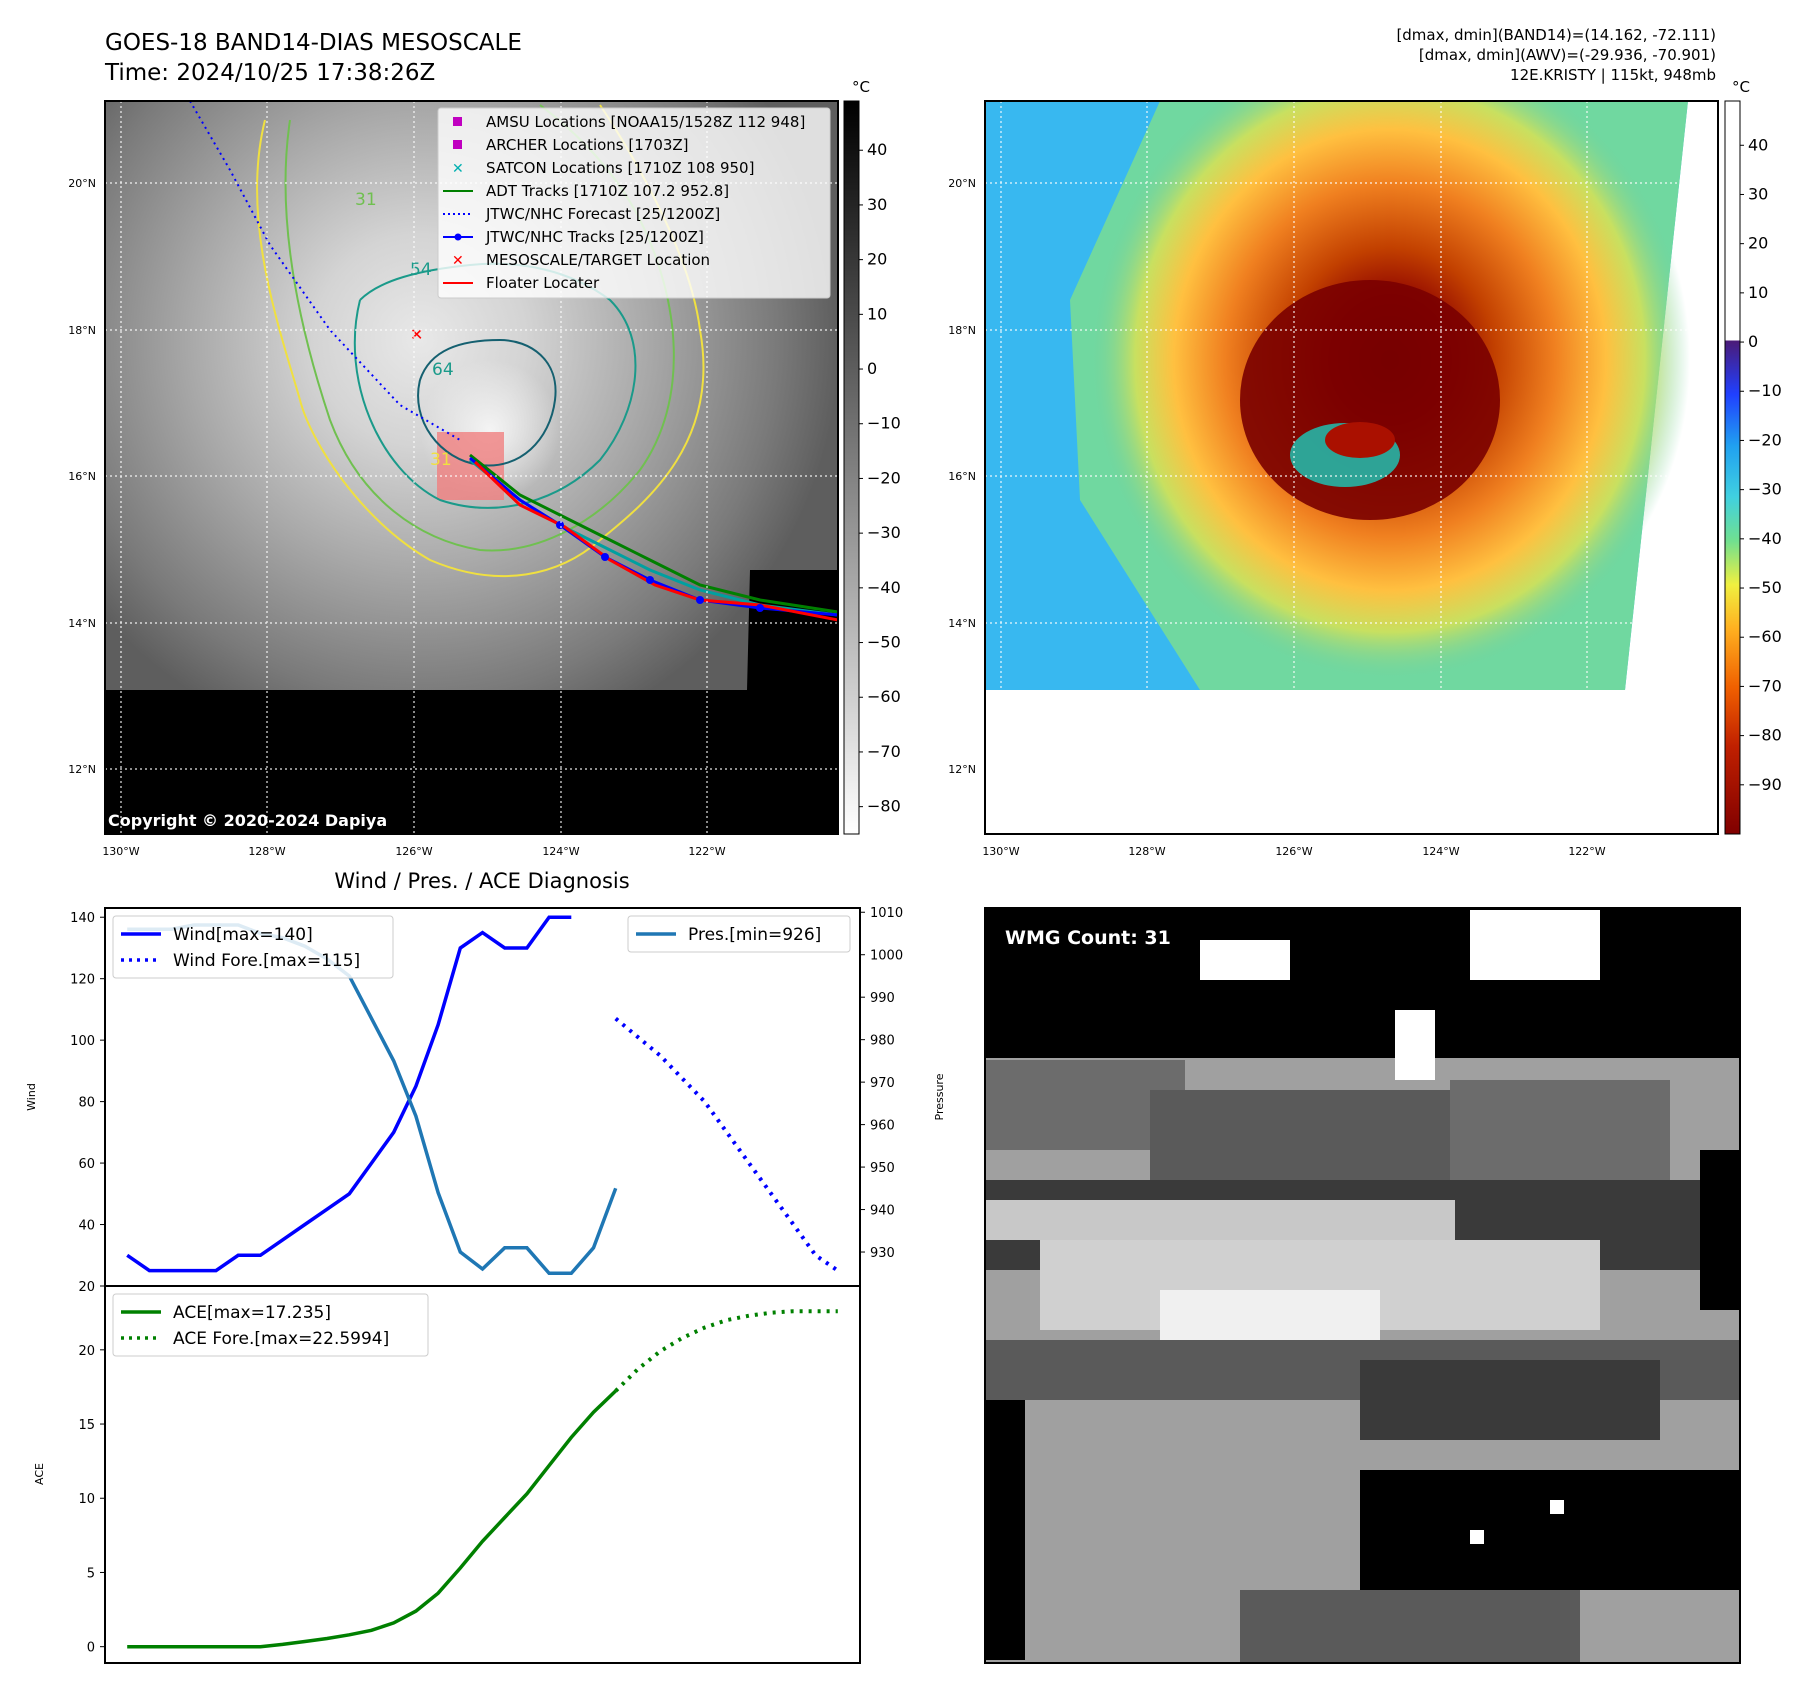 This screenshot has height=1690, width=1797. I want to click on legend-entry: JTWC/NHC Forecast [25/1200Z], so click(581, 214).